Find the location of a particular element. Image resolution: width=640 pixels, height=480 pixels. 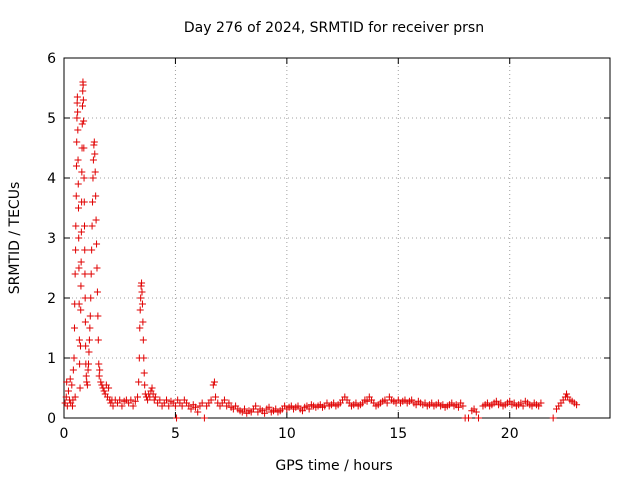

y-tick-label: 2 is located at coordinates (51, 299).